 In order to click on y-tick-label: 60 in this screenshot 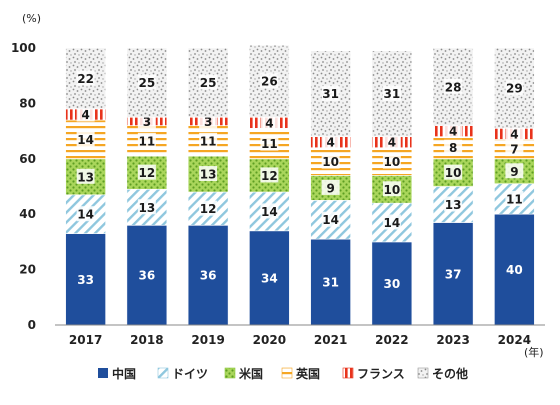, I will do `click(27, 159)`.